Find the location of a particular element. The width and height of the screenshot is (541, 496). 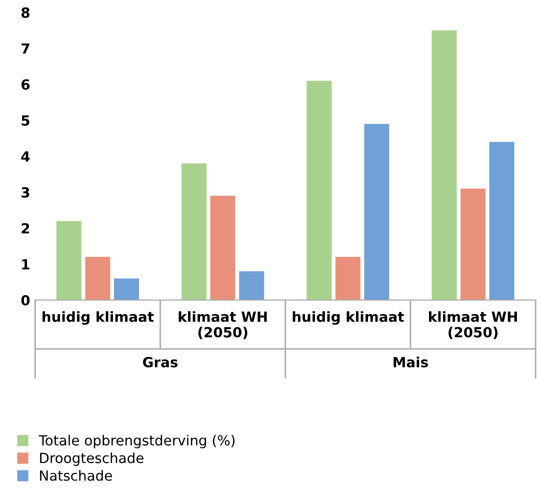

y-tick-label: 5 is located at coordinates (26, 120).